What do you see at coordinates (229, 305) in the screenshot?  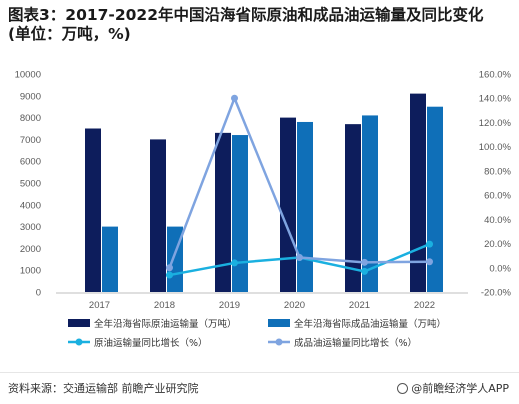 I see `x-tick-label: 2019` at bounding box center [229, 305].